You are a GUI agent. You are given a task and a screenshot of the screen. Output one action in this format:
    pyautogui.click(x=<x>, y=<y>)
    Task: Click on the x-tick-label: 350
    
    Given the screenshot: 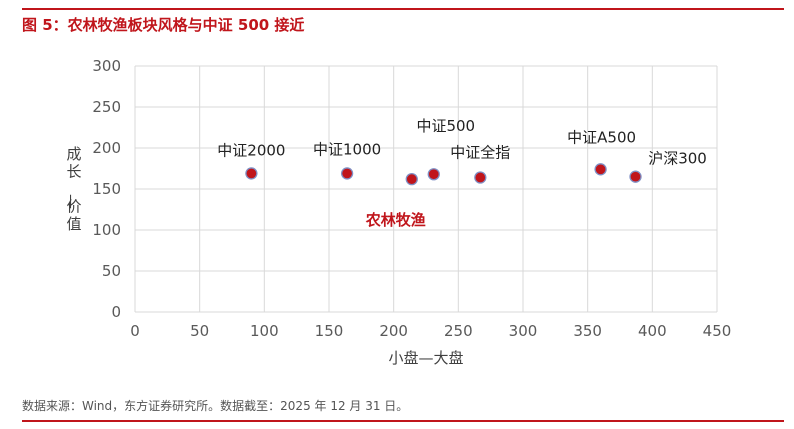 What is the action you would take?
    pyautogui.click(x=587, y=331)
    